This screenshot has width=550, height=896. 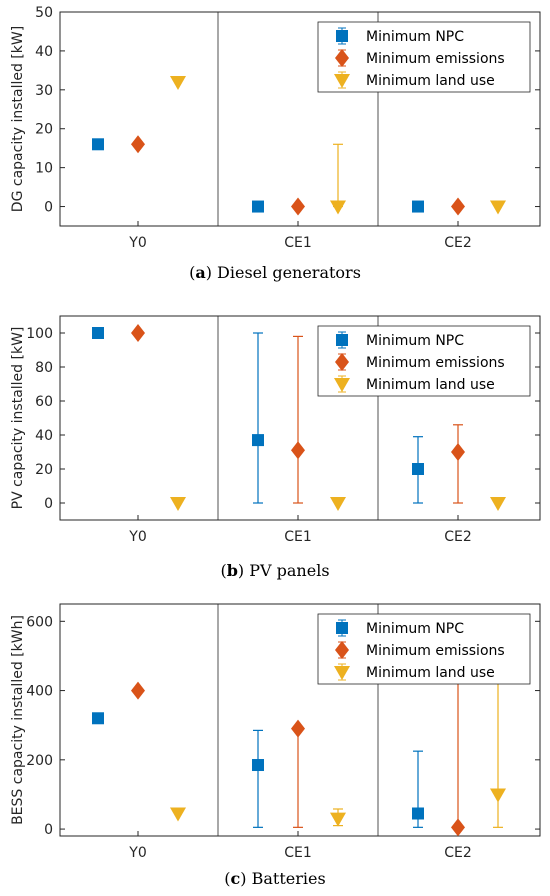 What do you see at coordinates (39, 334) in the screenshot?
I see `y-tick-label: 100` at bounding box center [39, 334].